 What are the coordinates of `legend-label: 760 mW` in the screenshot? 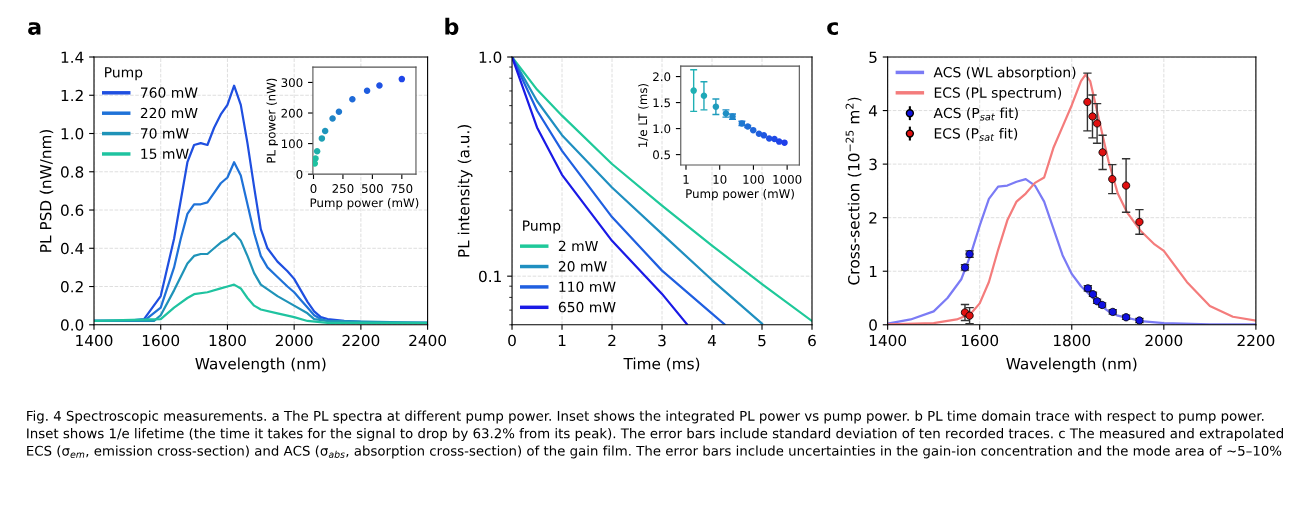 It's located at (169, 92).